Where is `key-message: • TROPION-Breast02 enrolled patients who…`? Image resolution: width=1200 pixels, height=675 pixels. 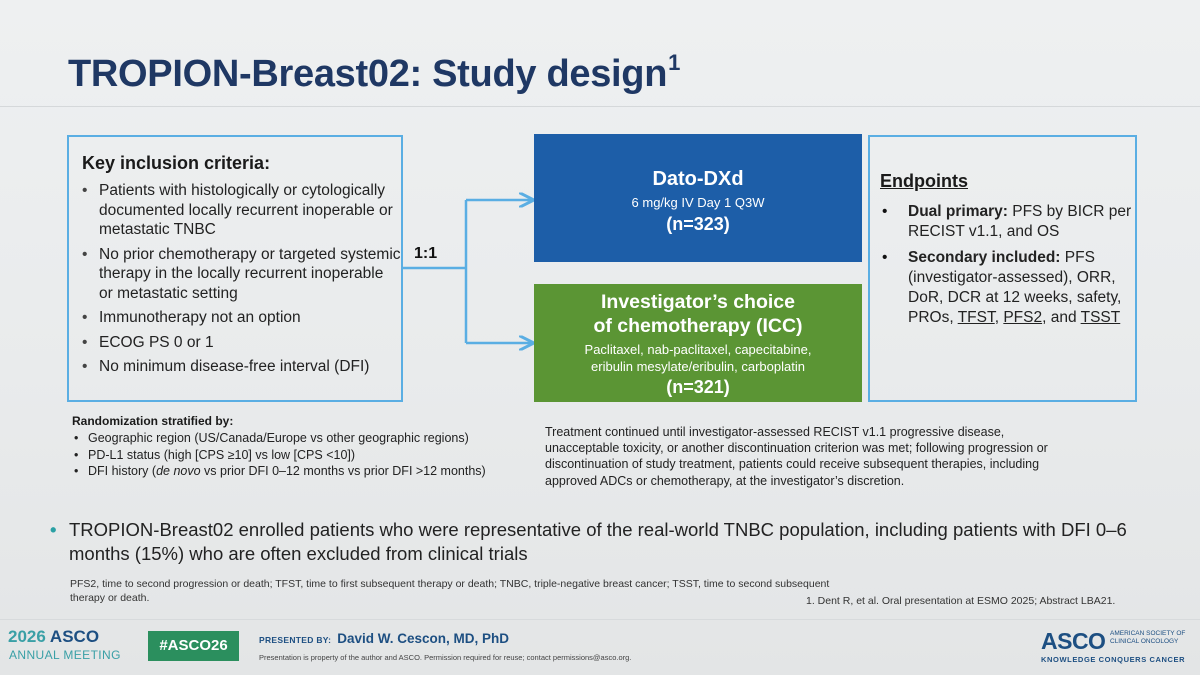 key-message: • TROPION-Breast02 enrolled patients who… is located at coordinates (588, 541).